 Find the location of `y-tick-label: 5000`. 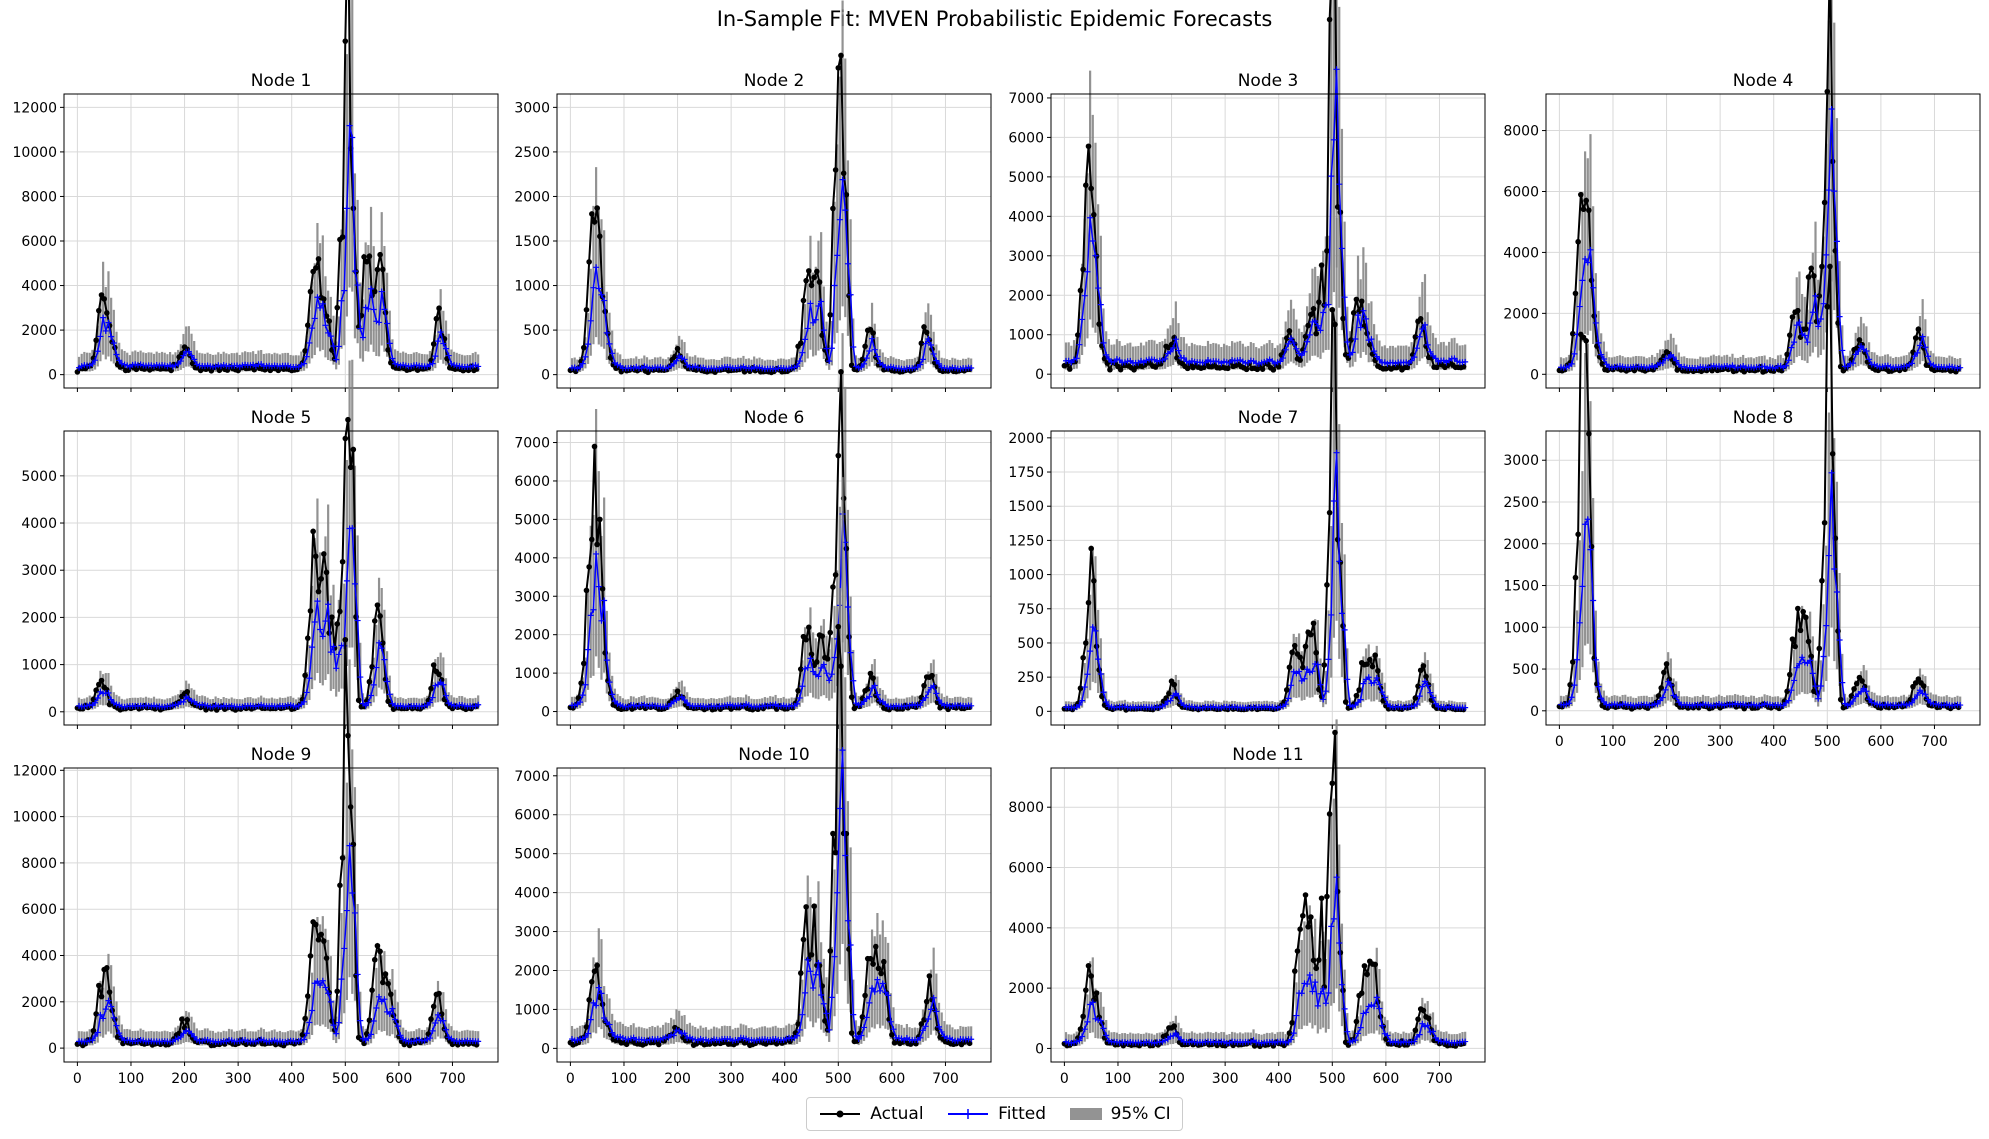

y-tick-label: 5000 is located at coordinates (1026, 178).